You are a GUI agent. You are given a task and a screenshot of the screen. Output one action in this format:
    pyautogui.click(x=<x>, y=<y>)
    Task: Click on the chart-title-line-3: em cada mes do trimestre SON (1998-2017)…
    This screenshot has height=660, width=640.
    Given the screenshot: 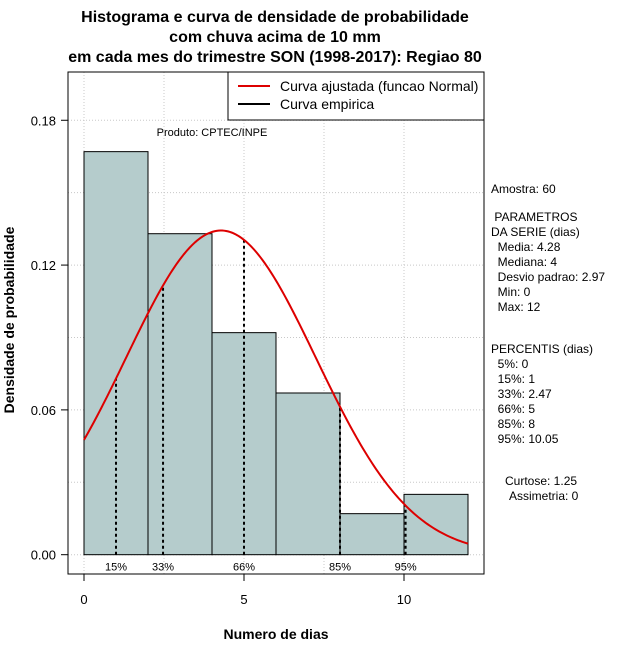 What is the action you would take?
    pyautogui.click(x=275, y=57)
    